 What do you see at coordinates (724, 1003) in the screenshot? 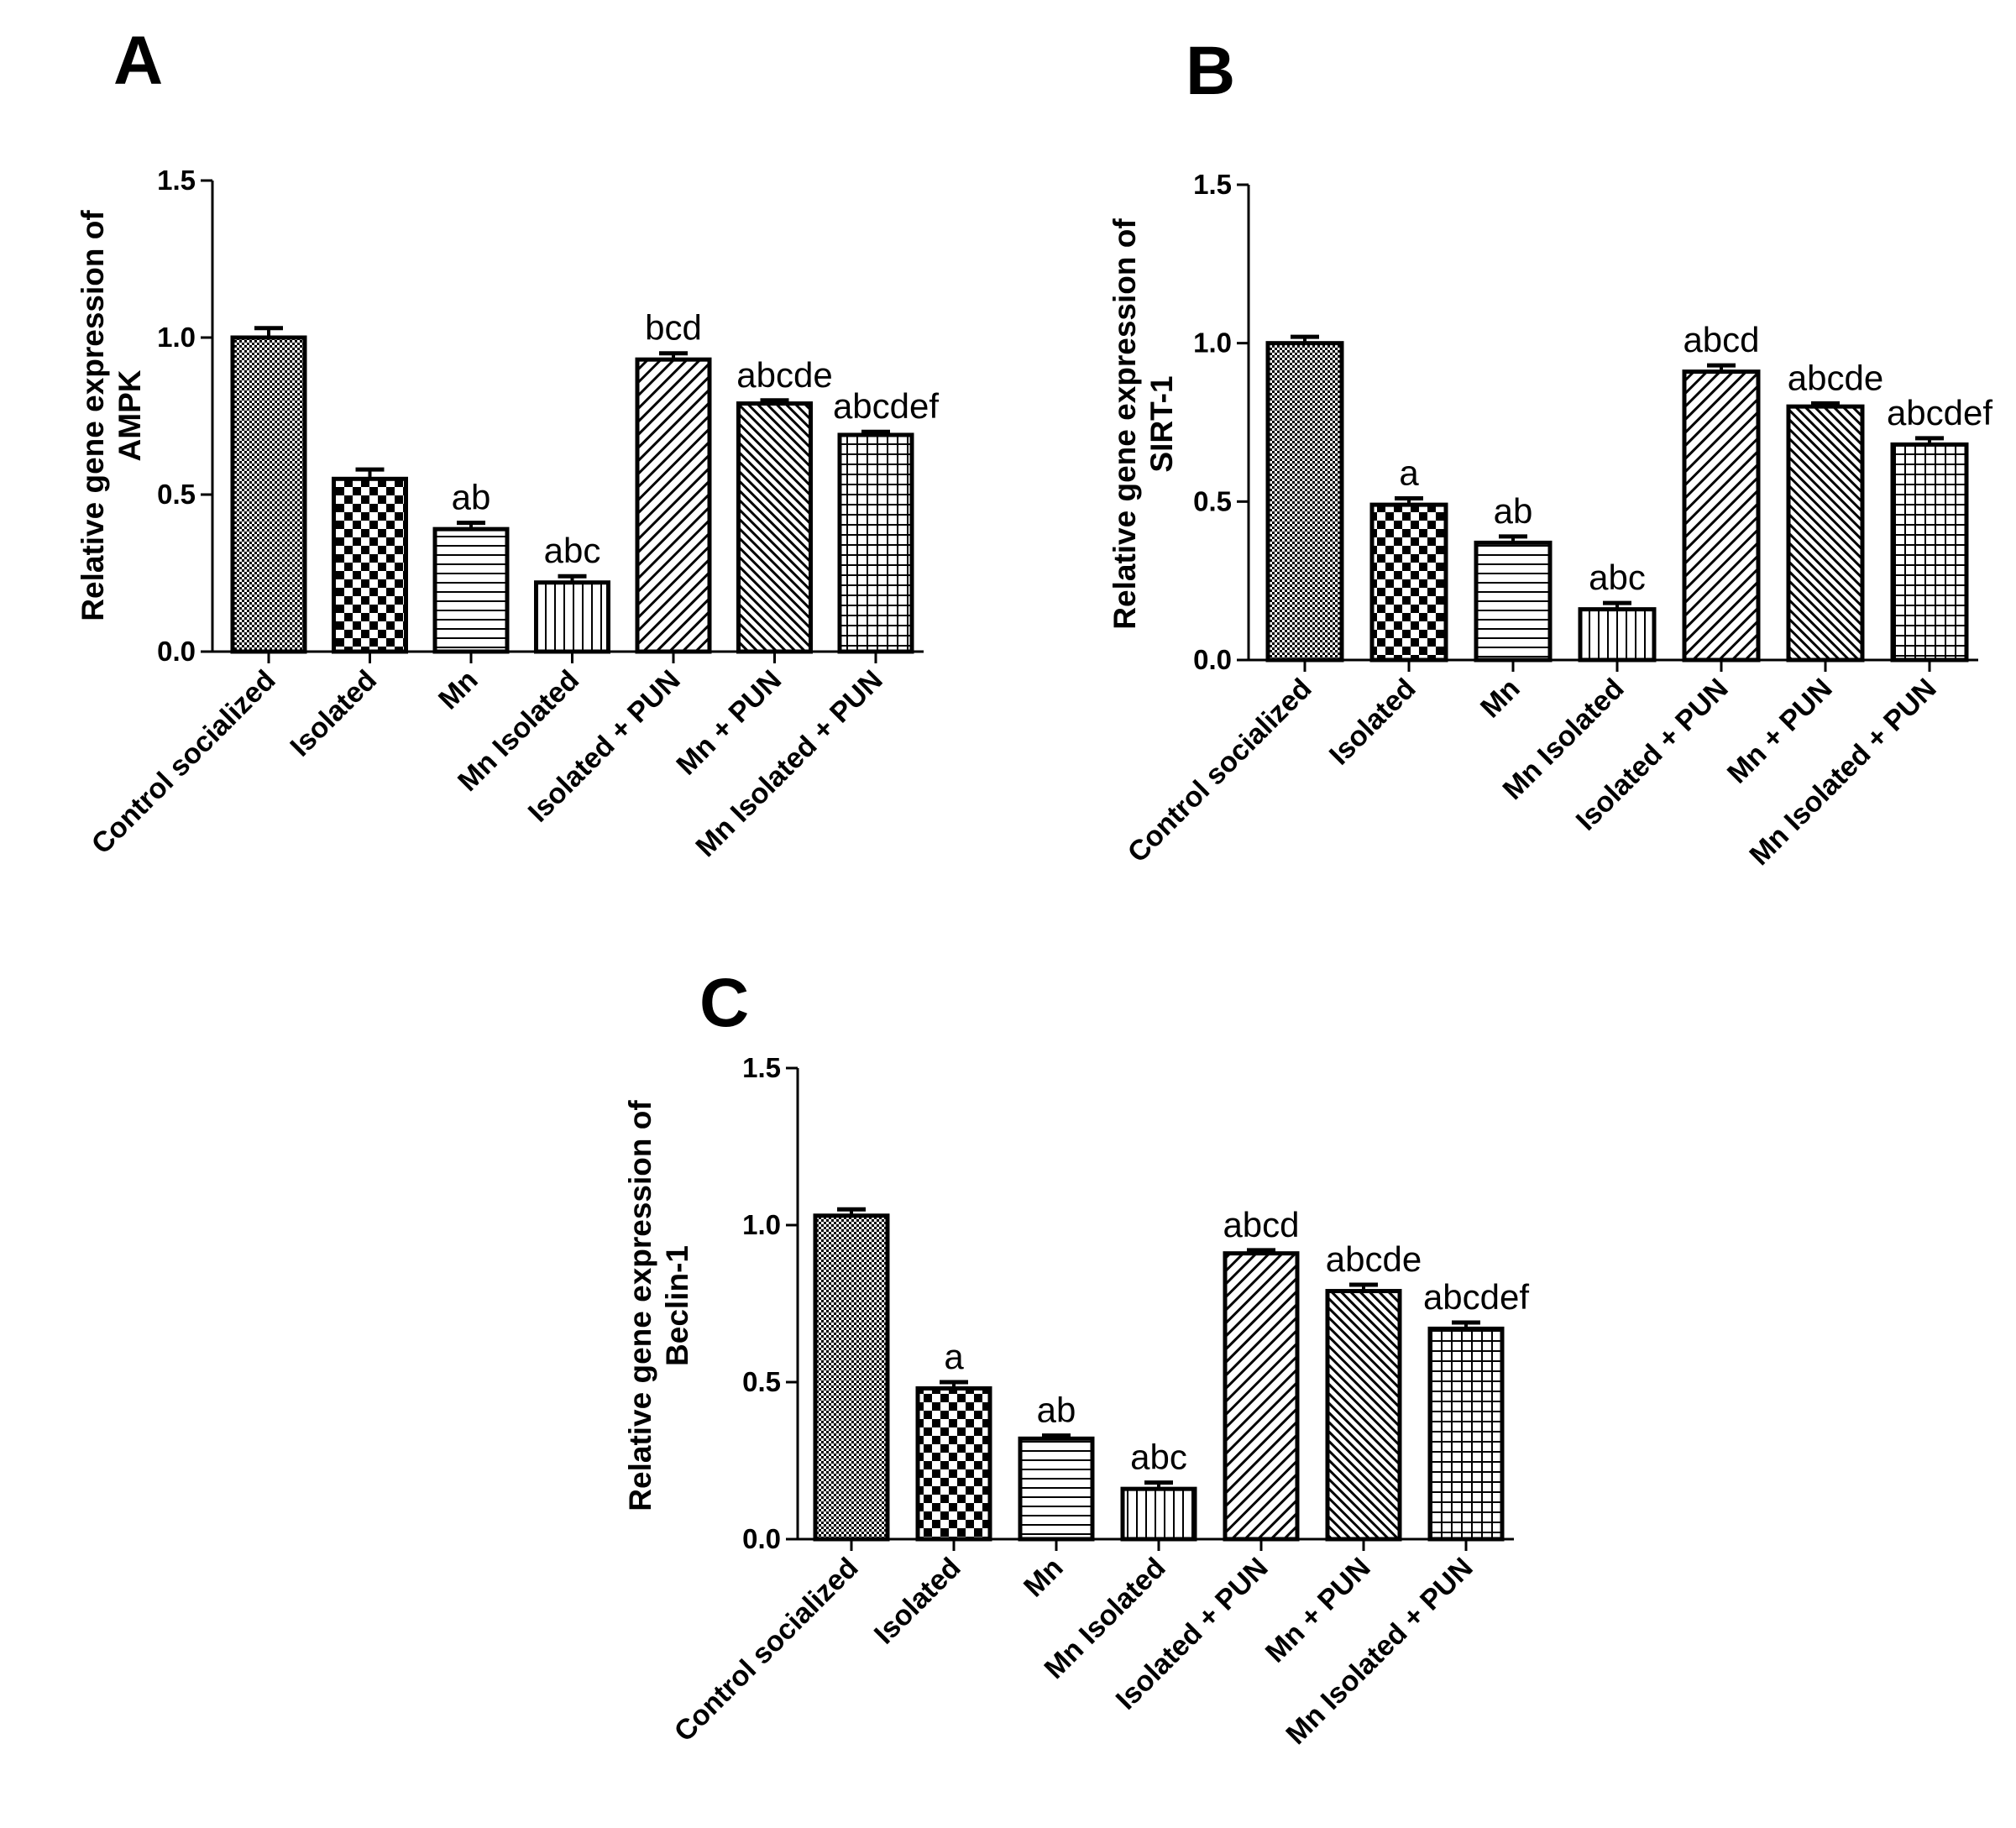
I see `panel-label: C` at bounding box center [724, 1003].